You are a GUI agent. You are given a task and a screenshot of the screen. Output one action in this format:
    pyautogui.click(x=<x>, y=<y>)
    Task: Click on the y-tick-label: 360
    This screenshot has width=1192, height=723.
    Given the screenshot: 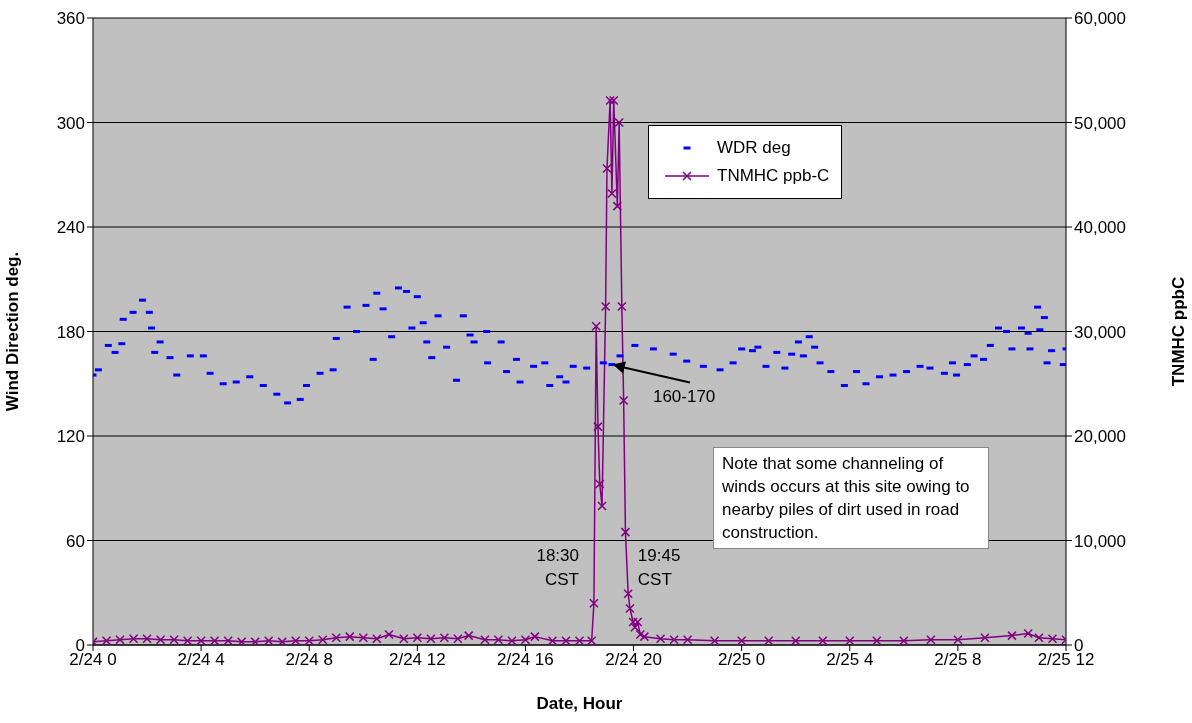 What is the action you would take?
    pyautogui.click(x=70, y=19)
    